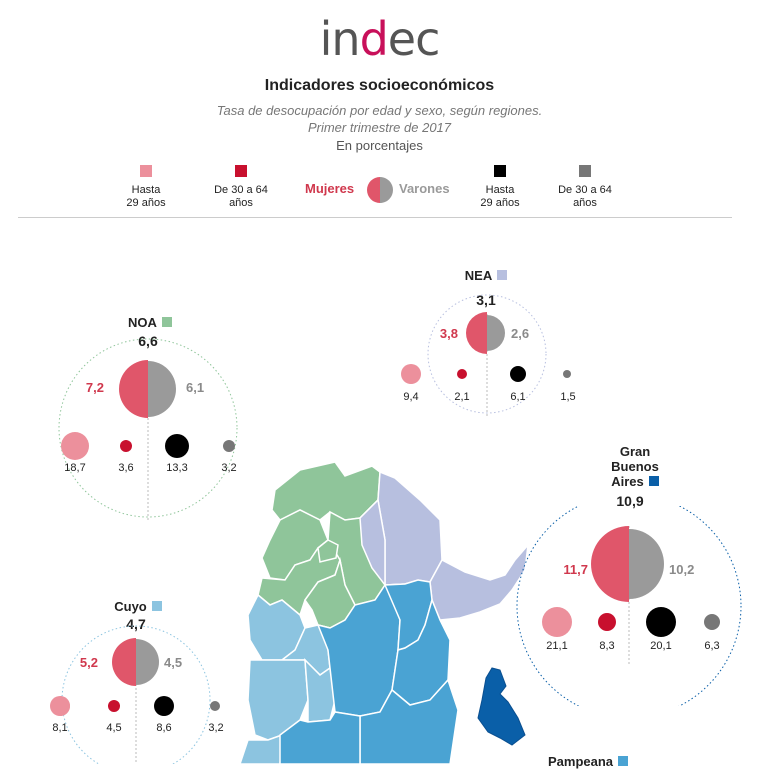 The image size is (759, 769). What do you see at coordinates (177, 468) in the screenshot?
I see `noa-m-young-value: 13,3` at bounding box center [177, 468].